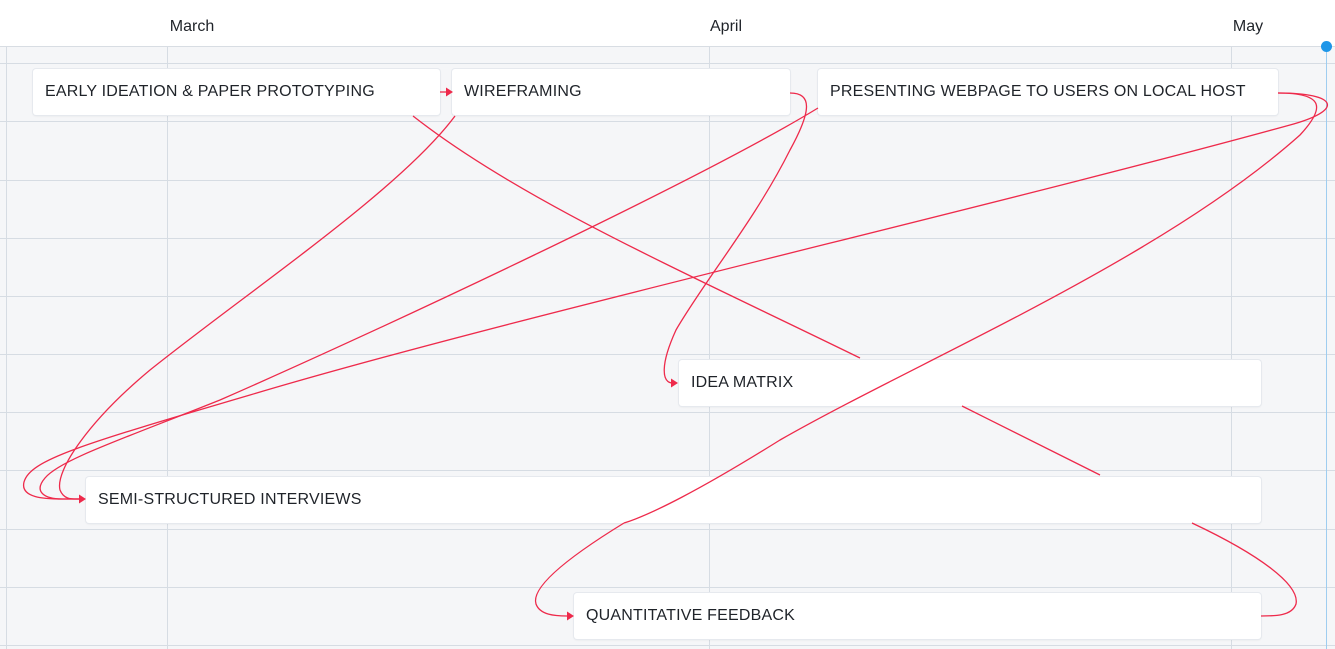 The image size is (1335, 649). I want to click on task-quantitative-feedback: QUANTITATIVE FEEDBACK, so click(917, 616).